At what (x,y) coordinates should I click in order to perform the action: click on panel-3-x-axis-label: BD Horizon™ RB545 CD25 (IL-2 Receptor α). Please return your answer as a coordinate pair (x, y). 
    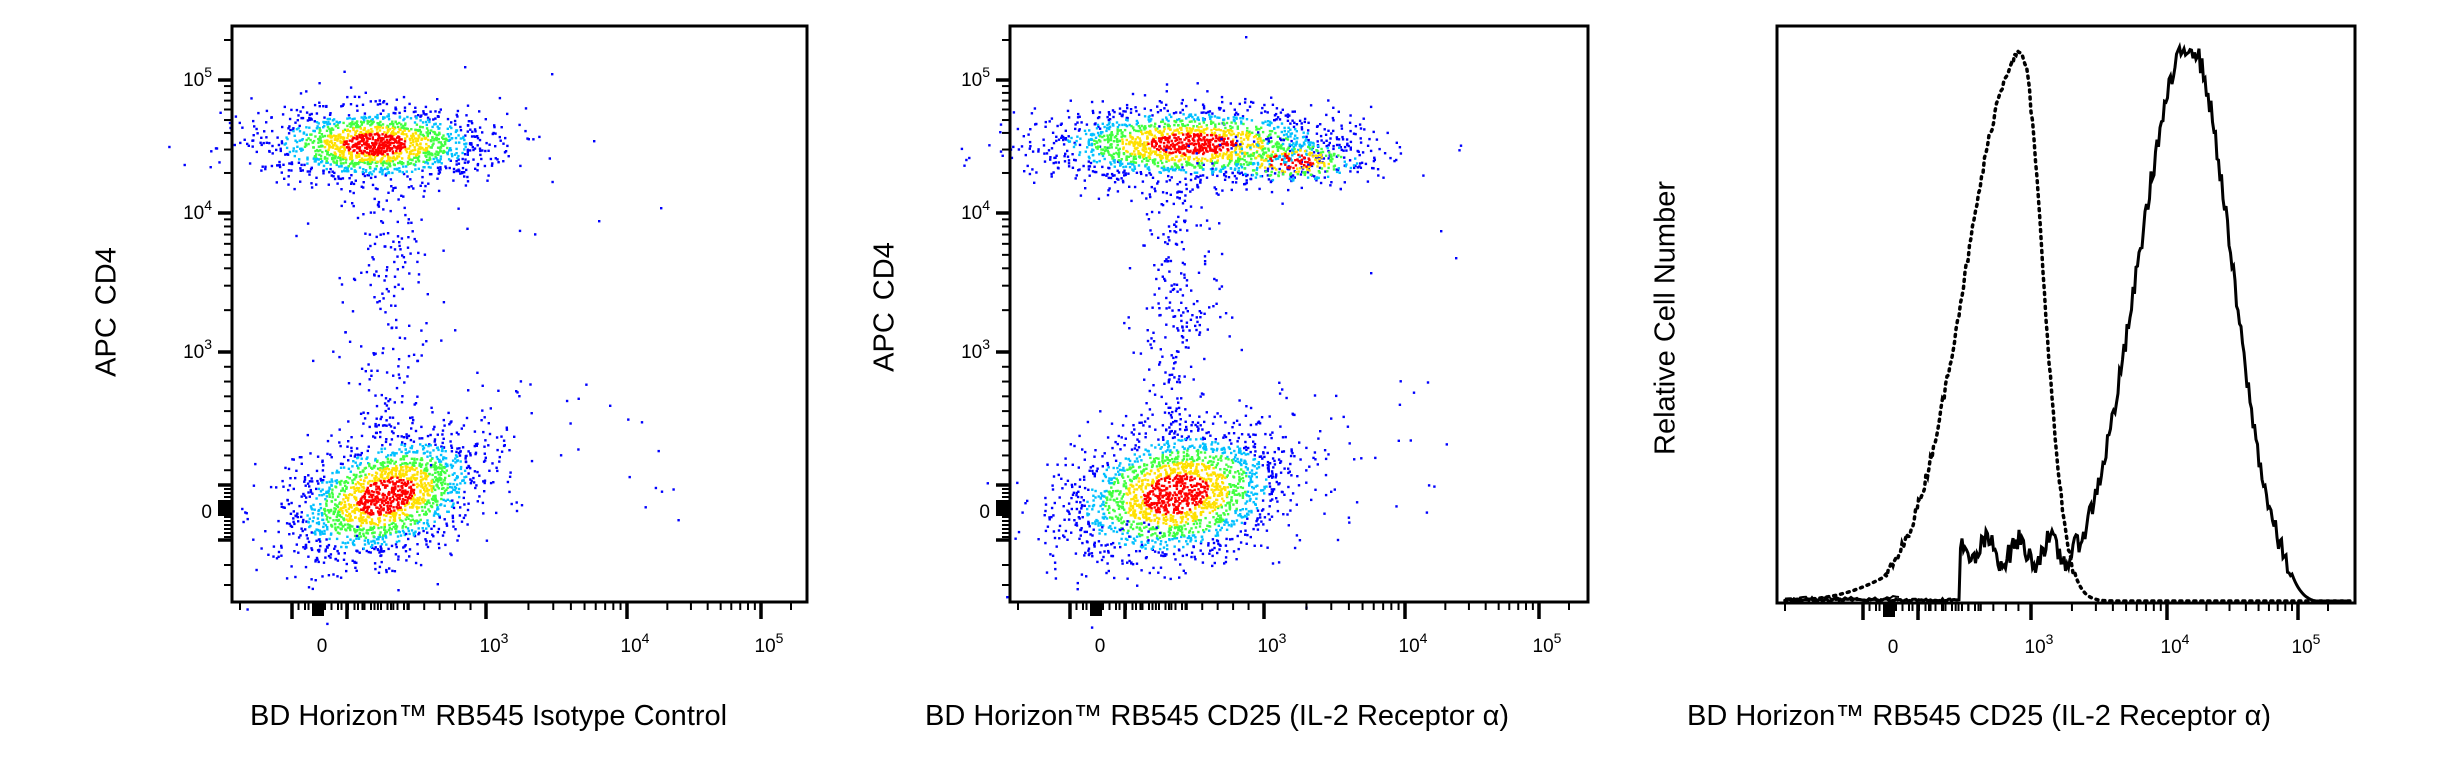
    Looking at the image, I should click on (1979, 716).